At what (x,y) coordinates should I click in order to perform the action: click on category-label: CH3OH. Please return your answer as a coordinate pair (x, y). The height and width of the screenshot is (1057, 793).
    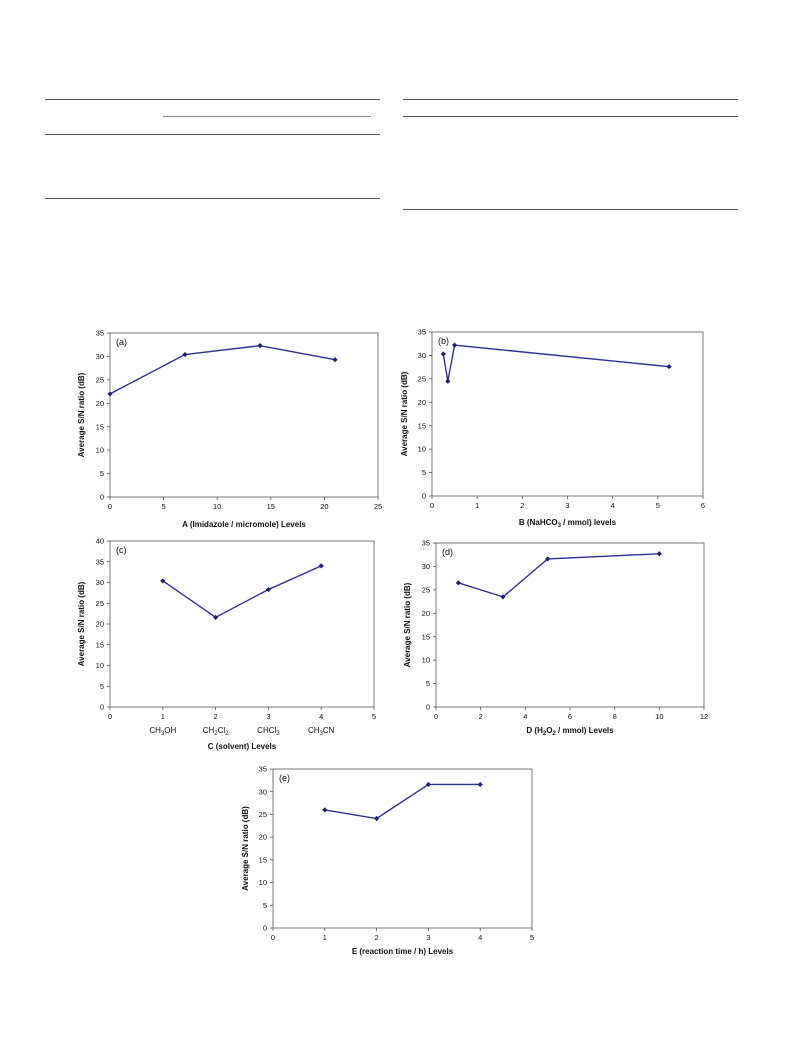
    Looking at the image, I should click on (162, 731).